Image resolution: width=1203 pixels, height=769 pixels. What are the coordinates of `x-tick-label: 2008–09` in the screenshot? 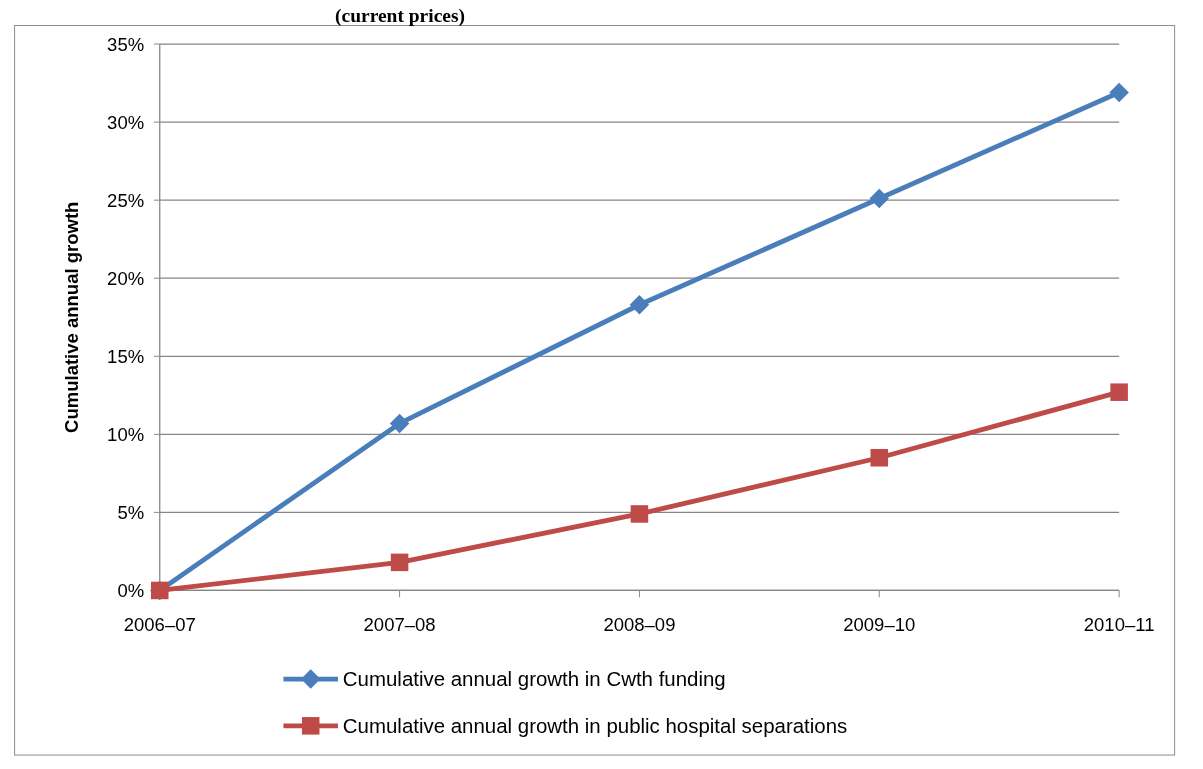 It's located at (639, 625).